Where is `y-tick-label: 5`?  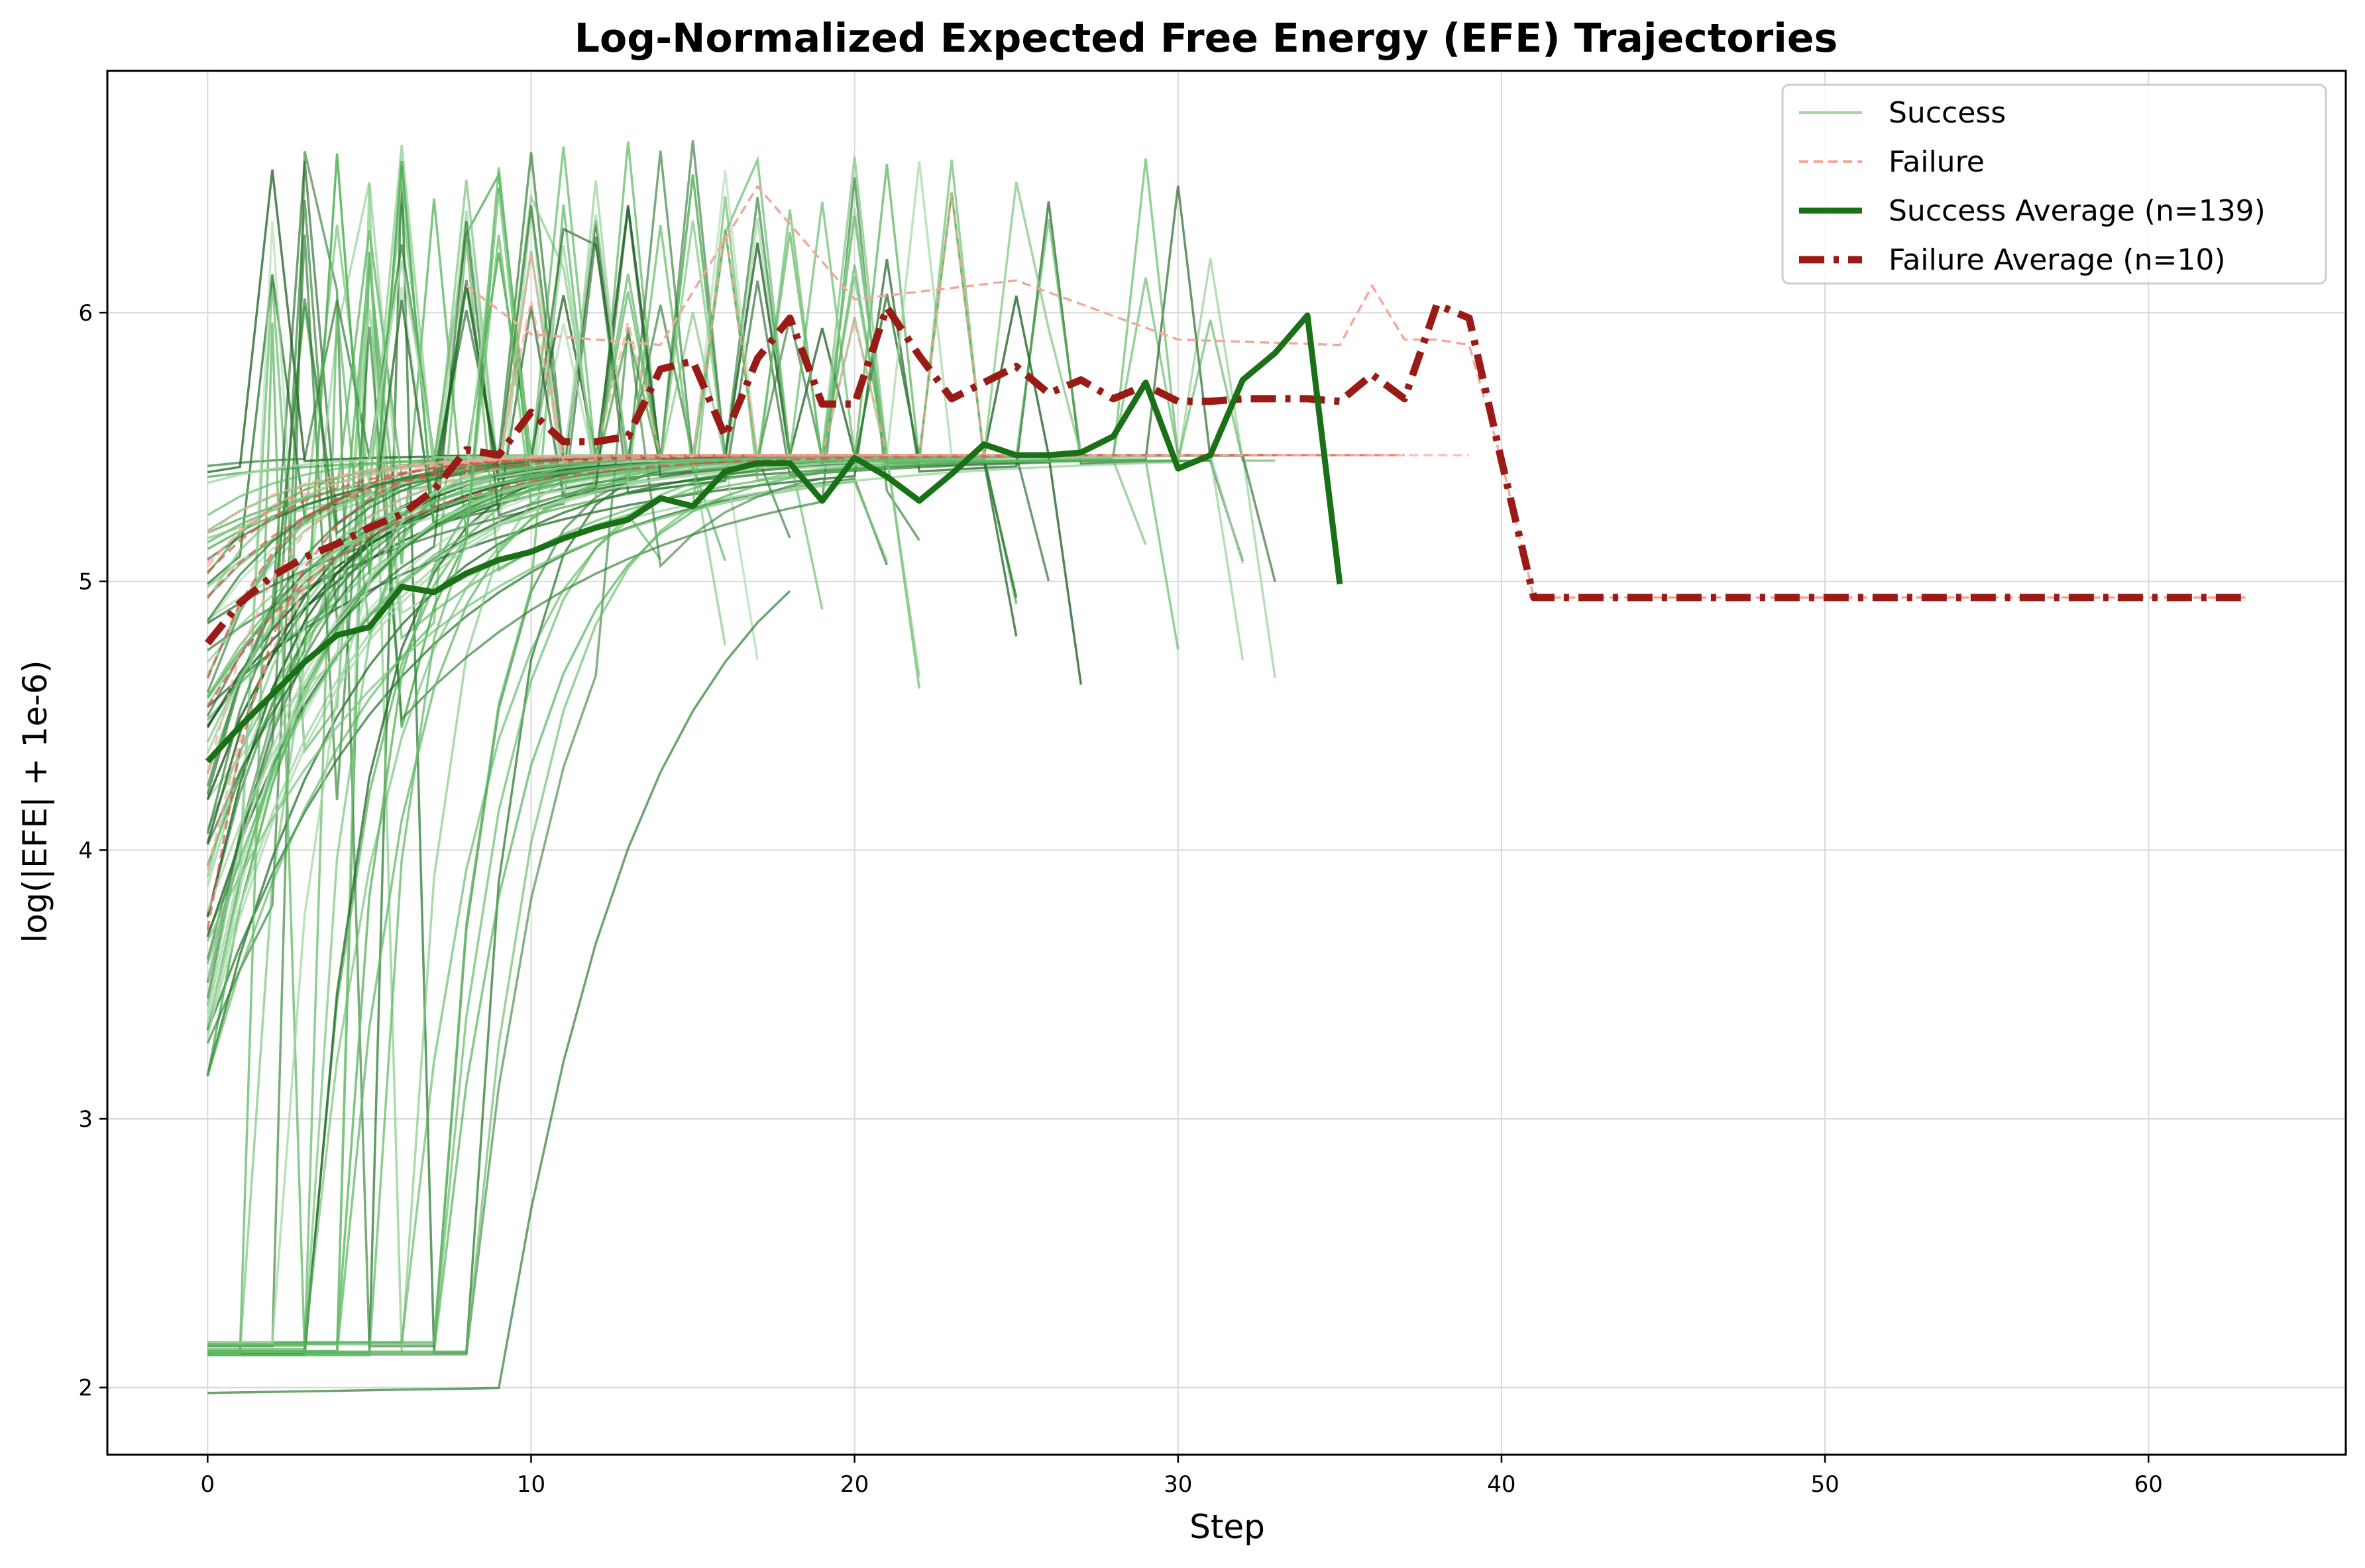
y-tick-label: 5 is located at coordinates (85, 582).